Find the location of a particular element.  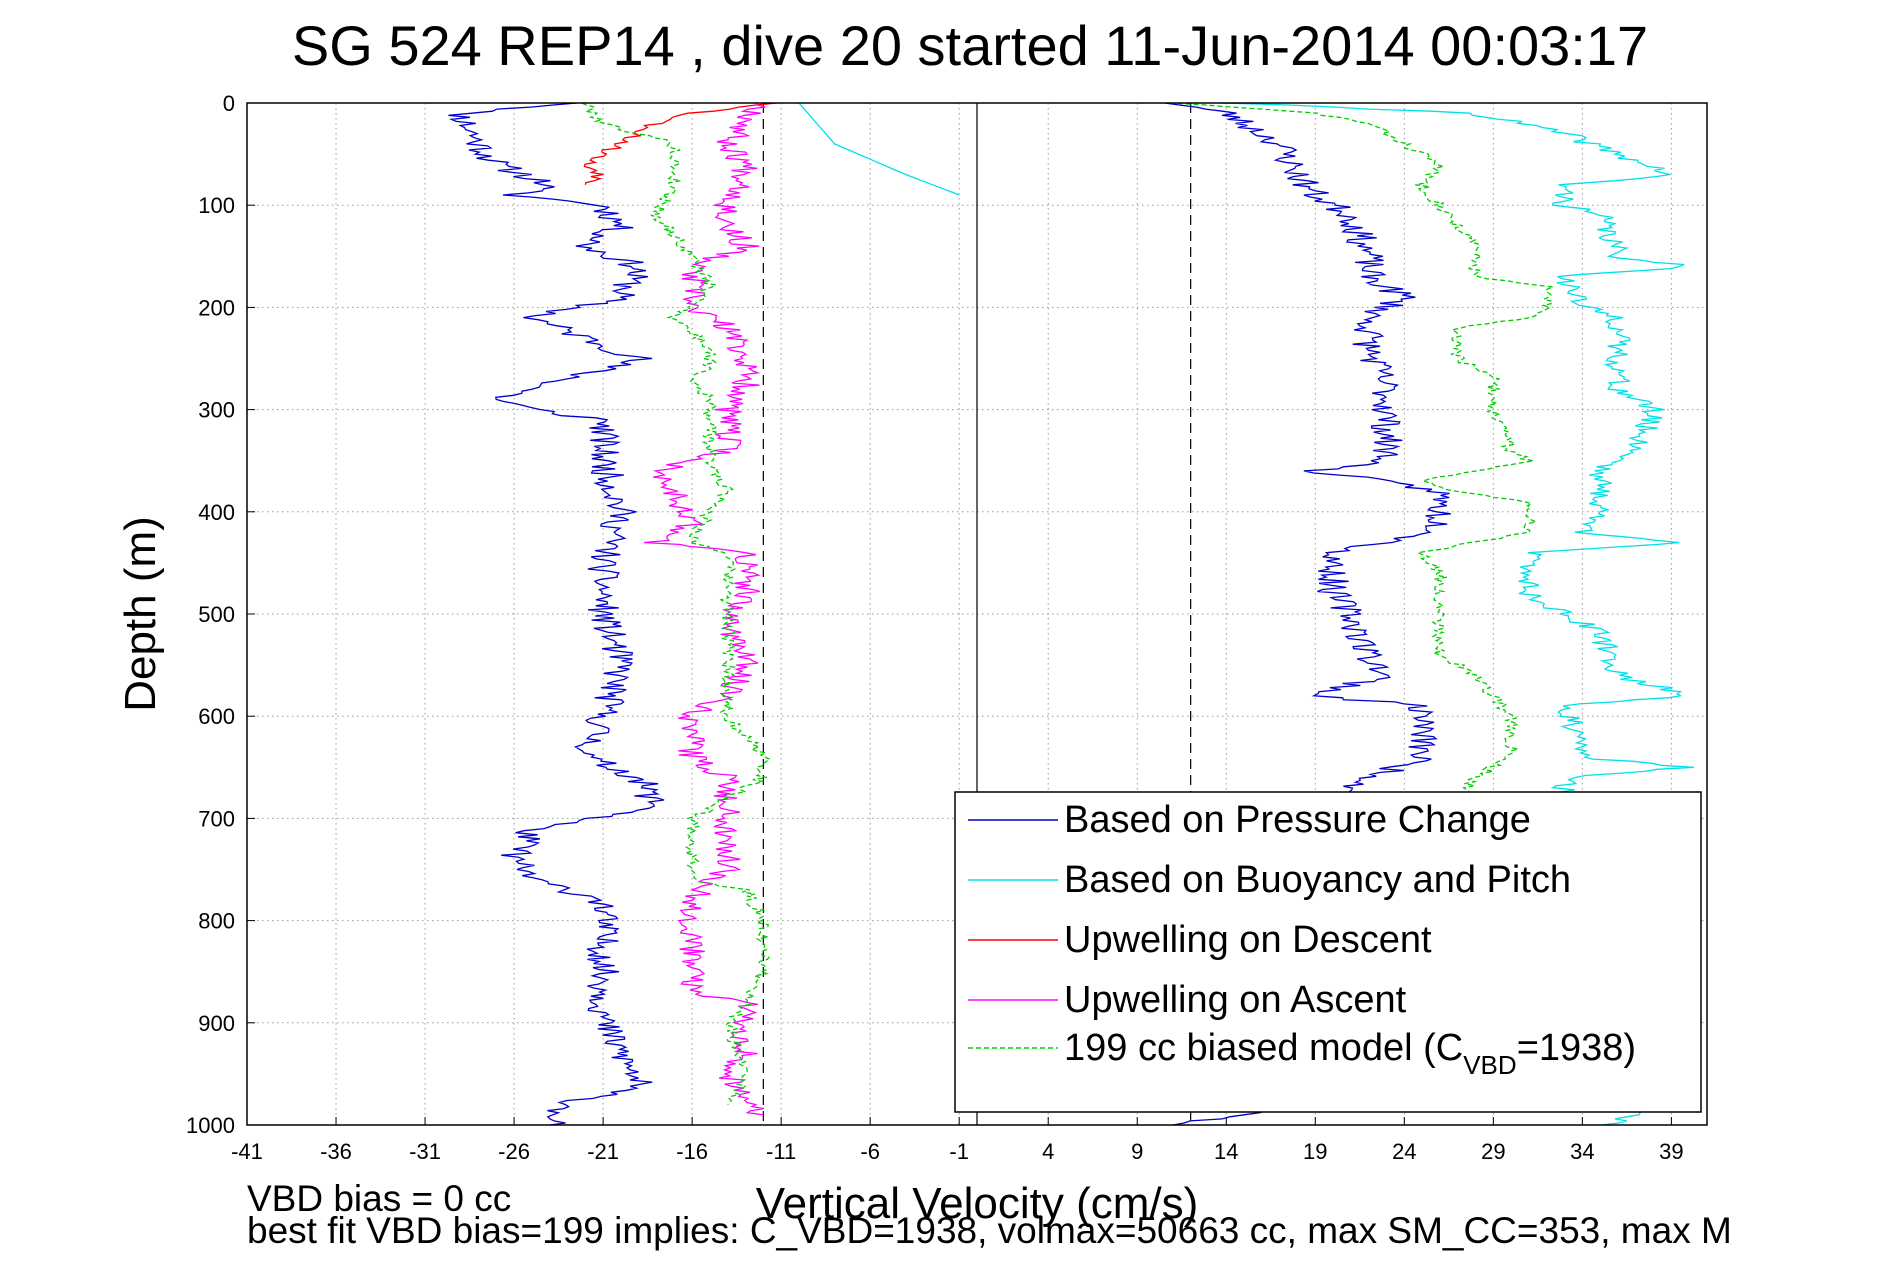

y-tick-label: 300 is located at coordinates (216, 410).